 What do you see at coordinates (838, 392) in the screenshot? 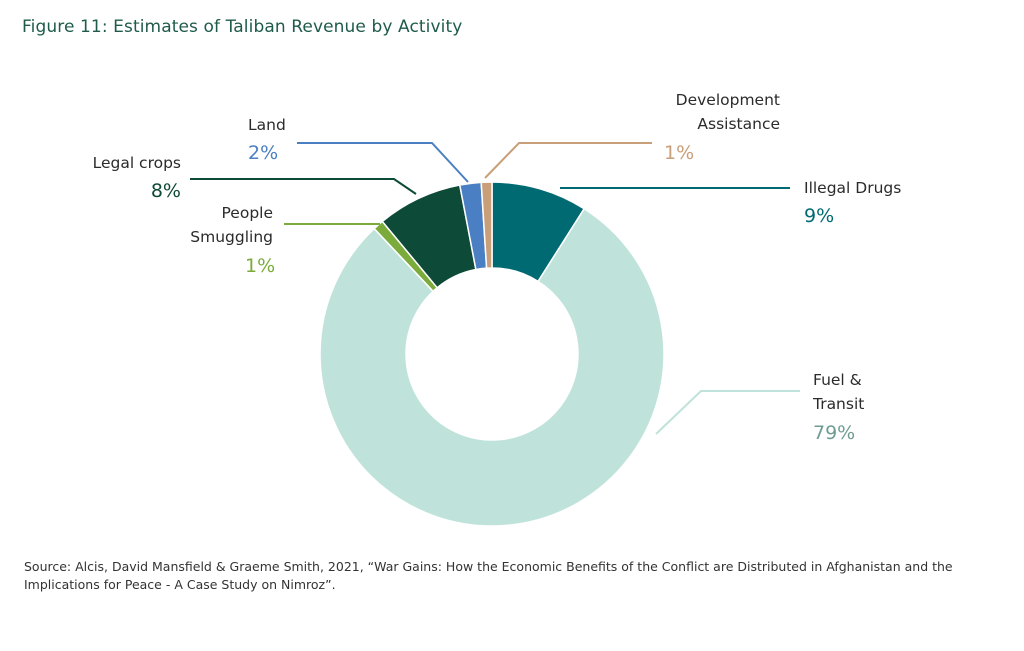
I see `label-fuel-transit: Fuel & Transit` at bounding box center [838, 392].